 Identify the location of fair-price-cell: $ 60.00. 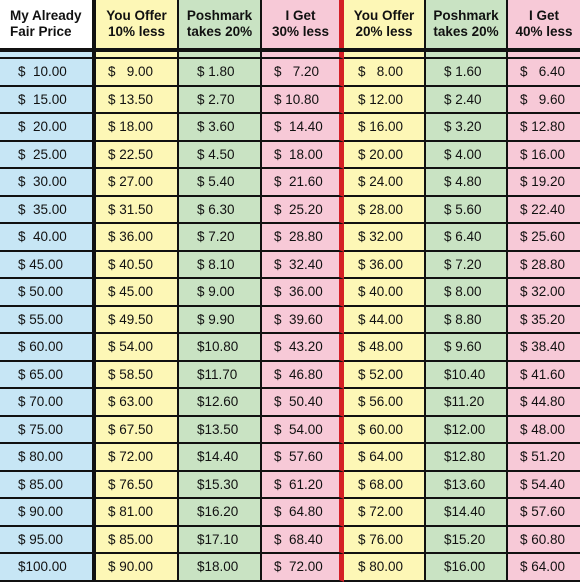
(48, 348).